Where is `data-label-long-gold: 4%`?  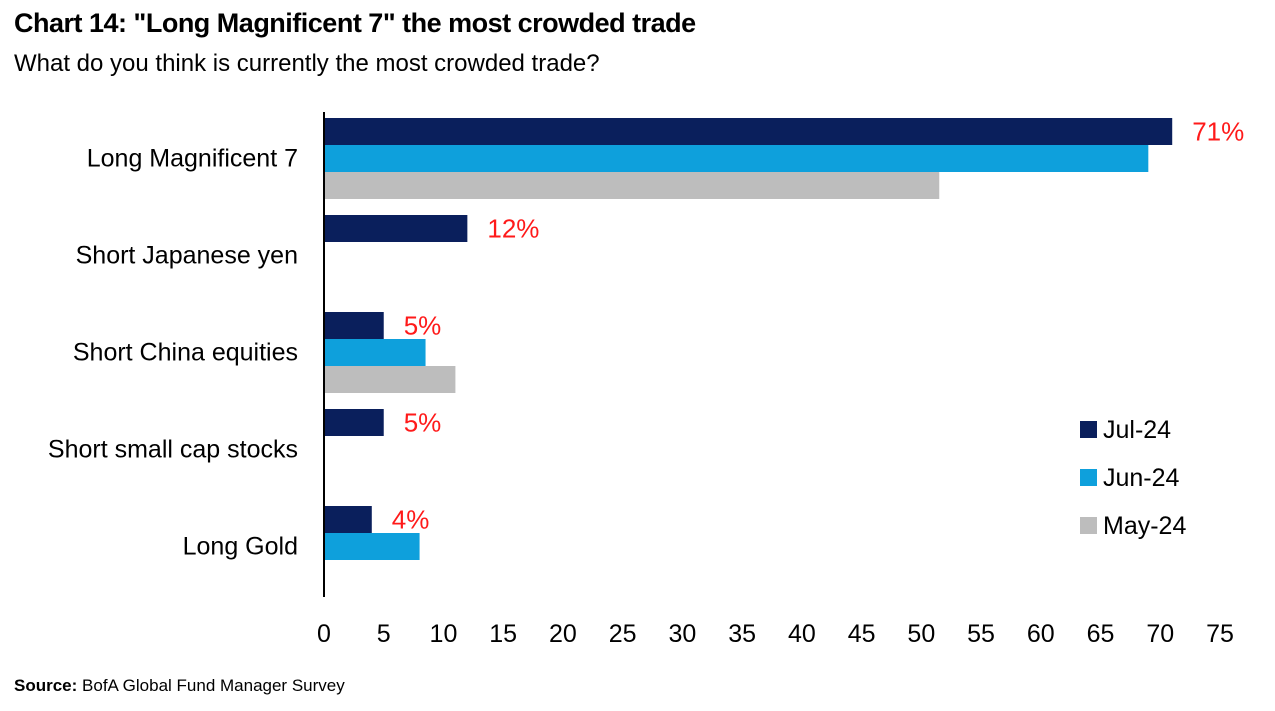
data-label-long-gold: 4% is located at coordinates (411, 520).